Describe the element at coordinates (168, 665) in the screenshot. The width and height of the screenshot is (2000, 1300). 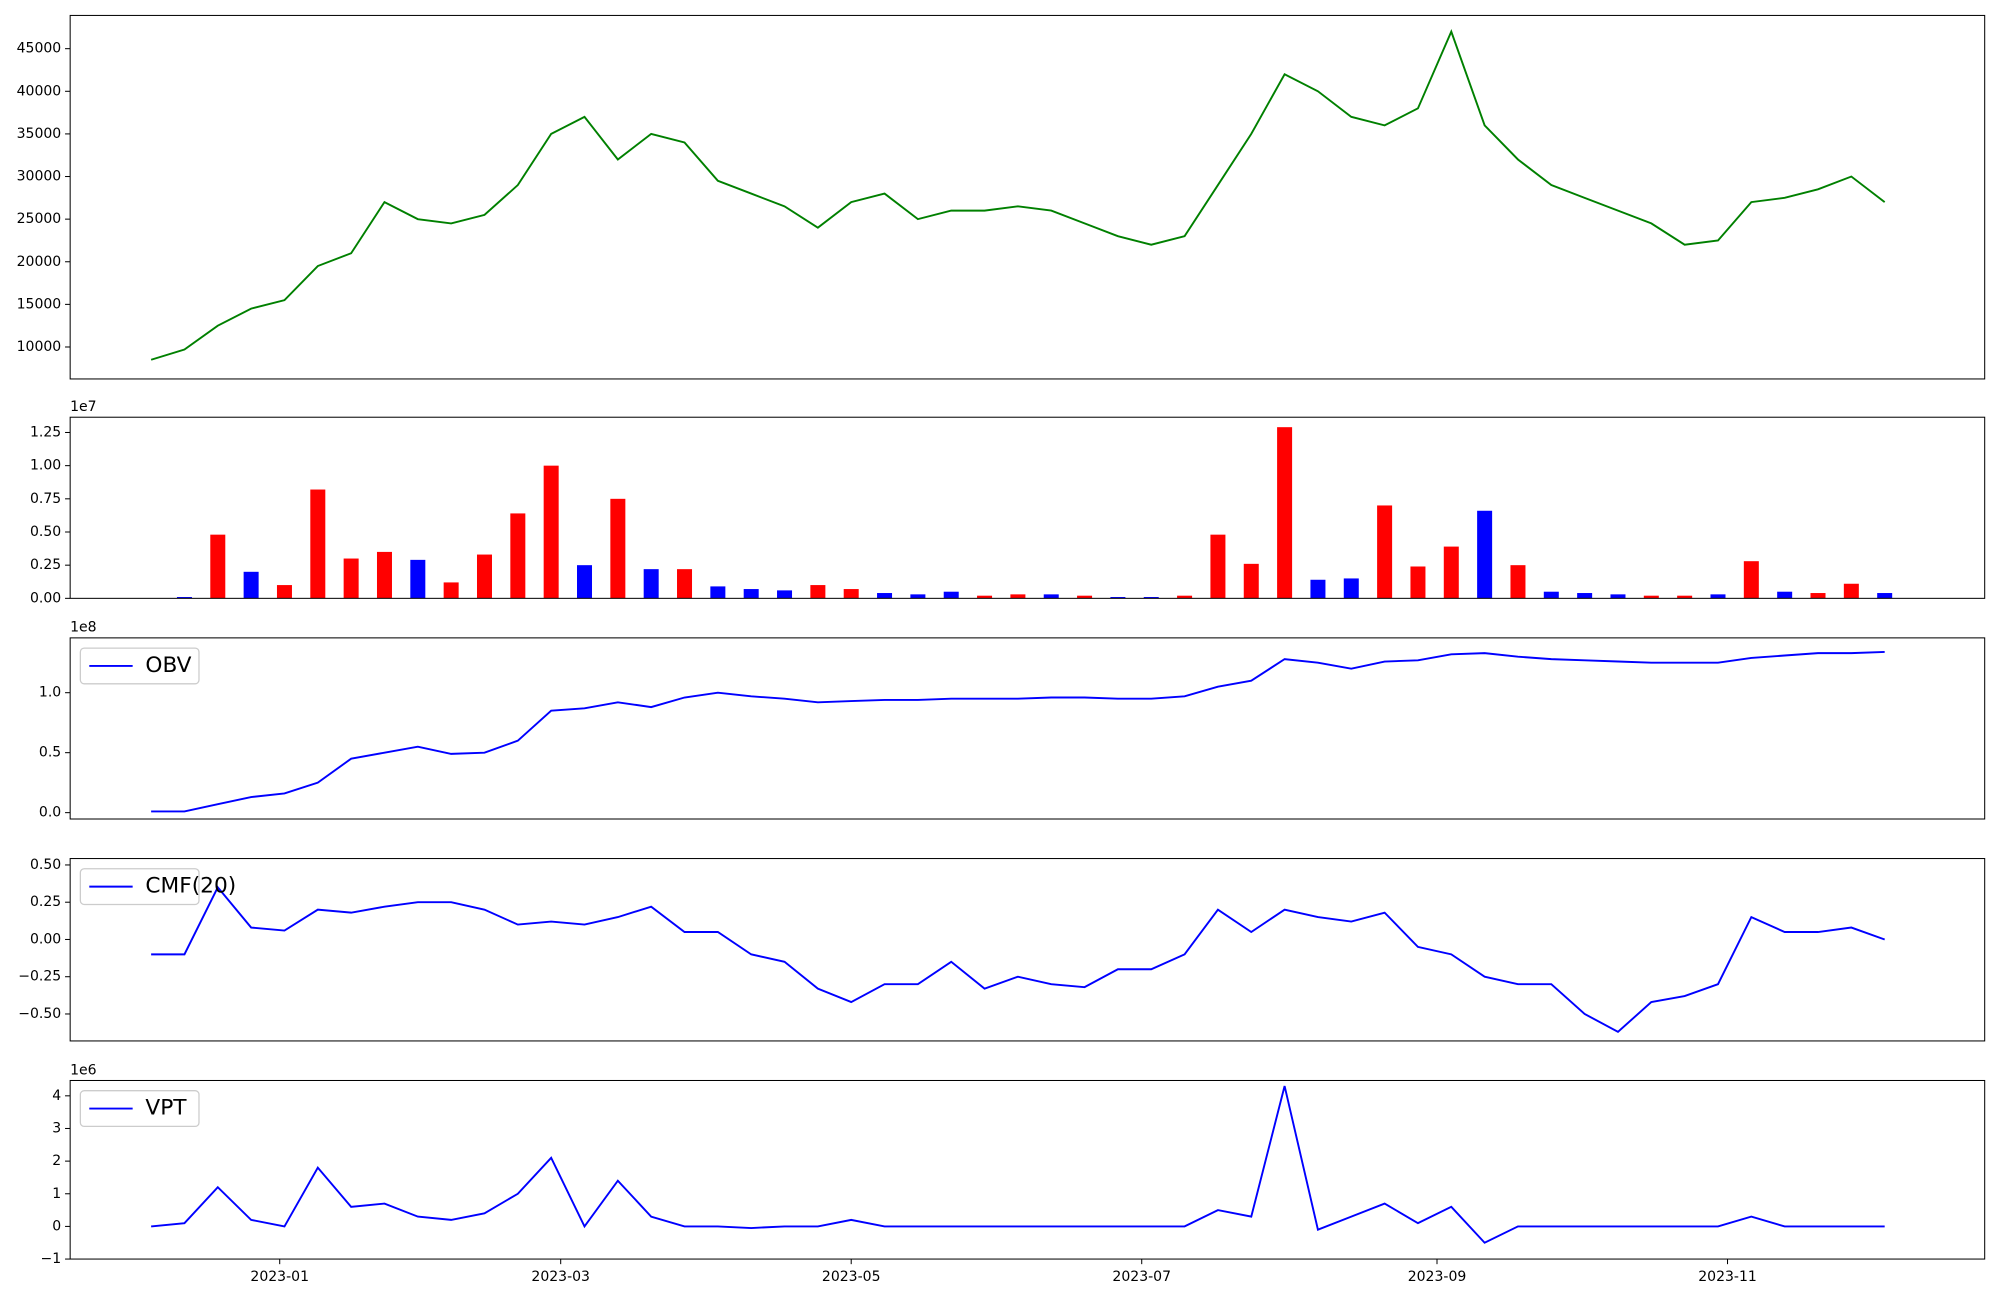
I see `legend-label: OBV` at that location.